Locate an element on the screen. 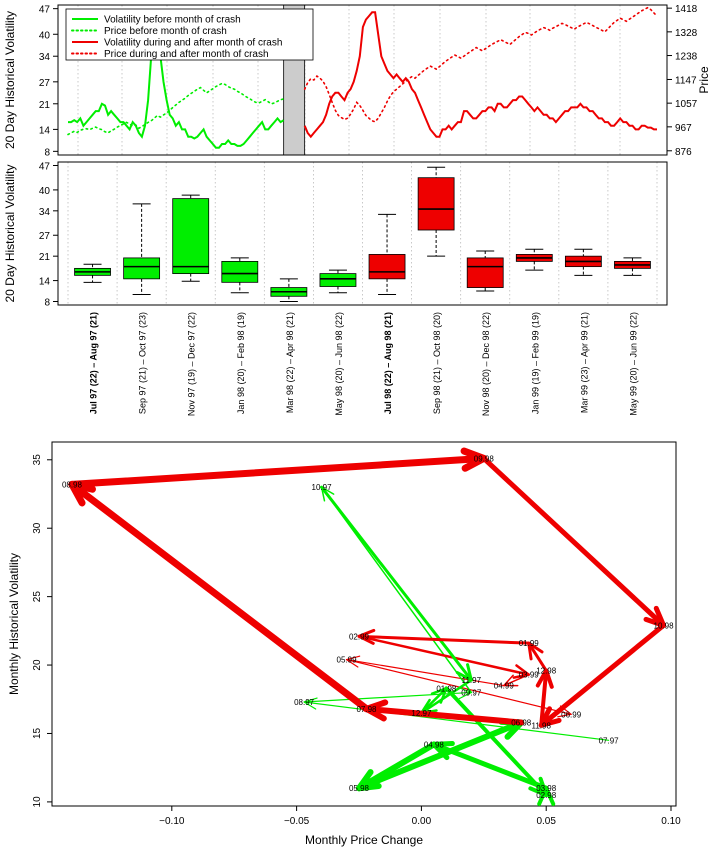 The image size is (715, 860). category-label: Jul 97 (22) – Aug 97 (21) is located at coordinates (94, 363).